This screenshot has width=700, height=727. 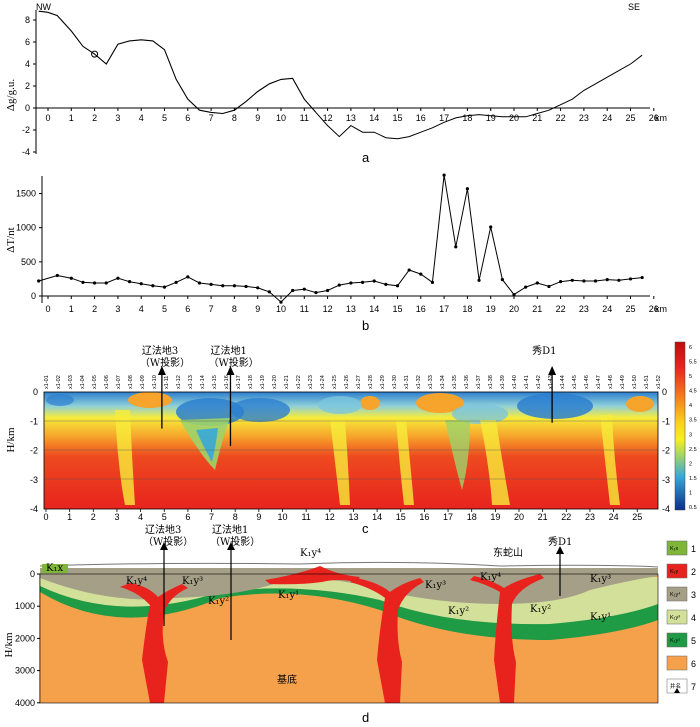 I want to click on d-legend-swatch-label: K₁x, so click(x=674, y=549).